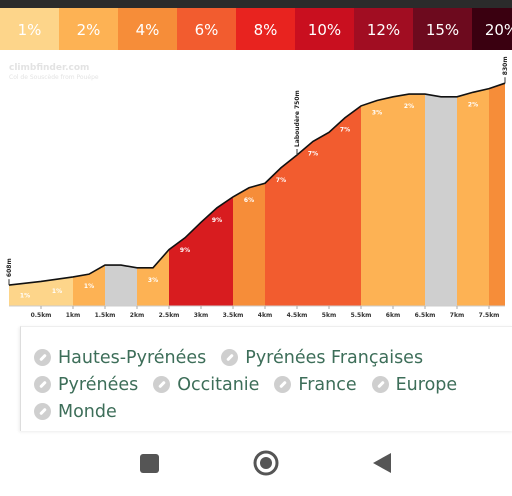  Describe the element at coordinates (489, 315) in the screenshot. I see `x-tick-label: 7.5km` at that location.